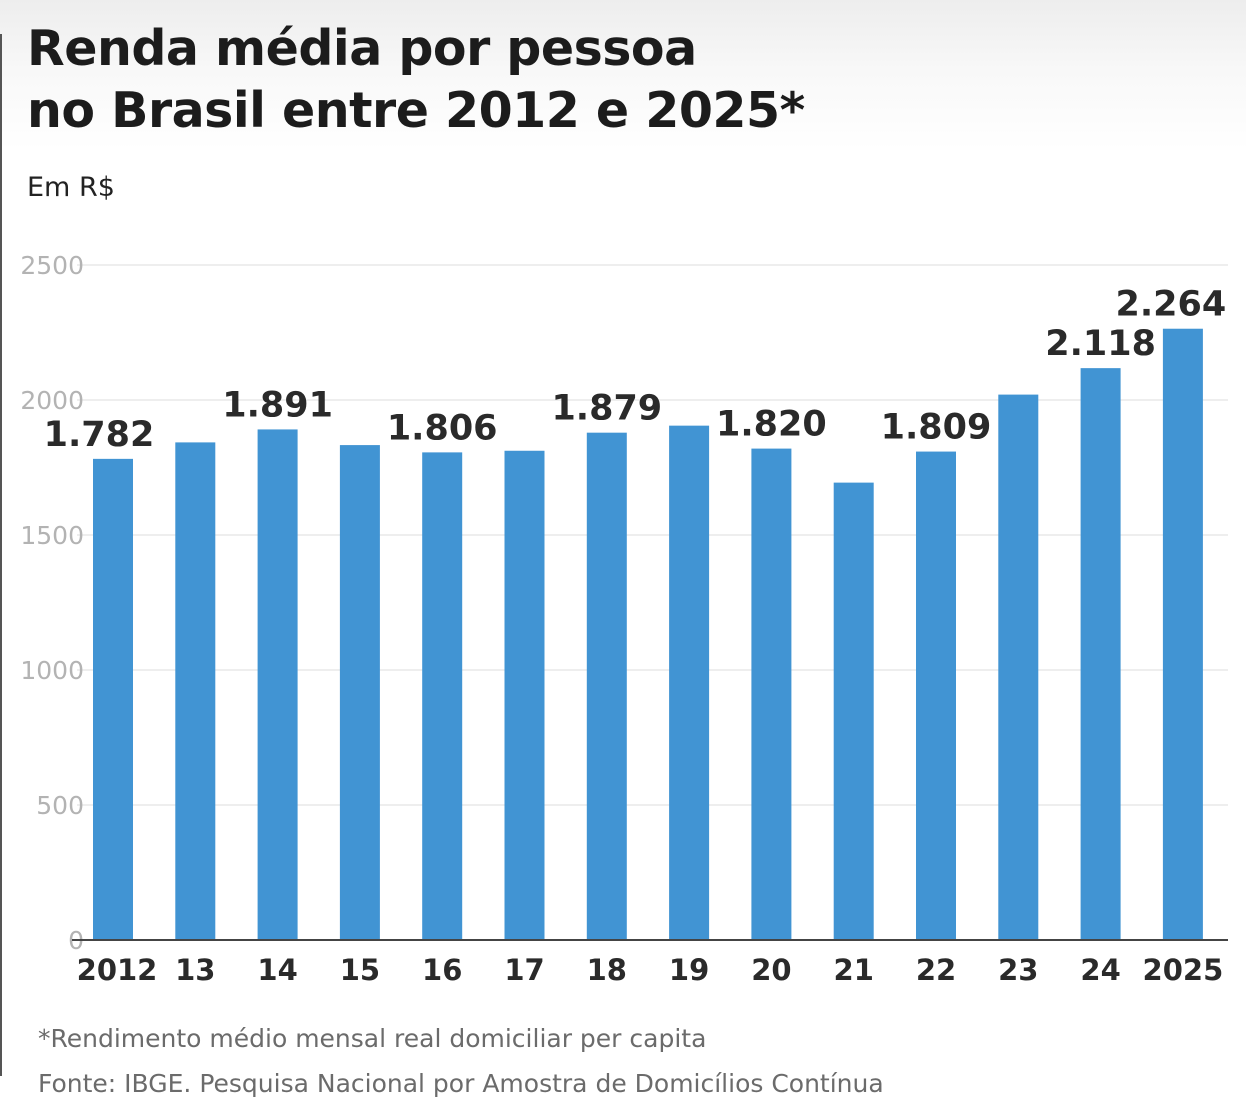 The width and height of the screenshot is (1246, 1108). Describe the element at coordinates (936, 970) in the screenshot. I see `x-tick-label: 22` at that location.